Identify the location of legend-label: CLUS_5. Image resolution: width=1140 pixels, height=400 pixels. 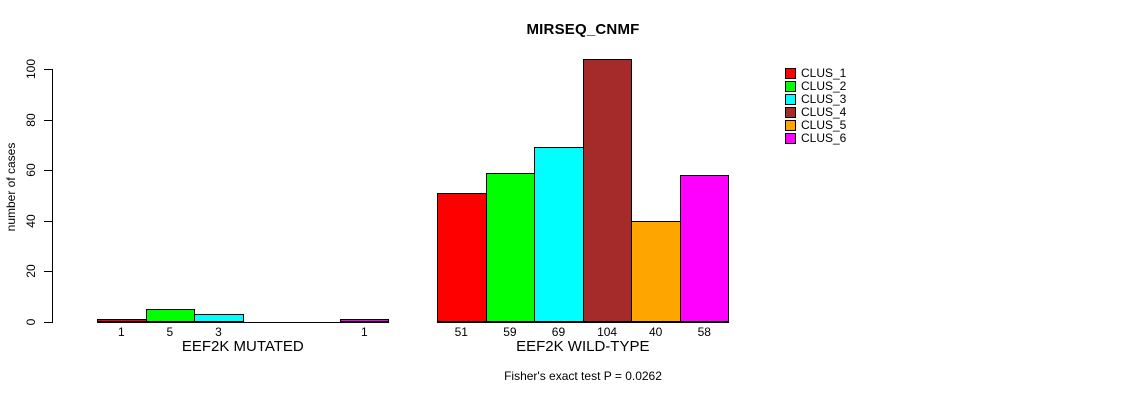
(824, 125).